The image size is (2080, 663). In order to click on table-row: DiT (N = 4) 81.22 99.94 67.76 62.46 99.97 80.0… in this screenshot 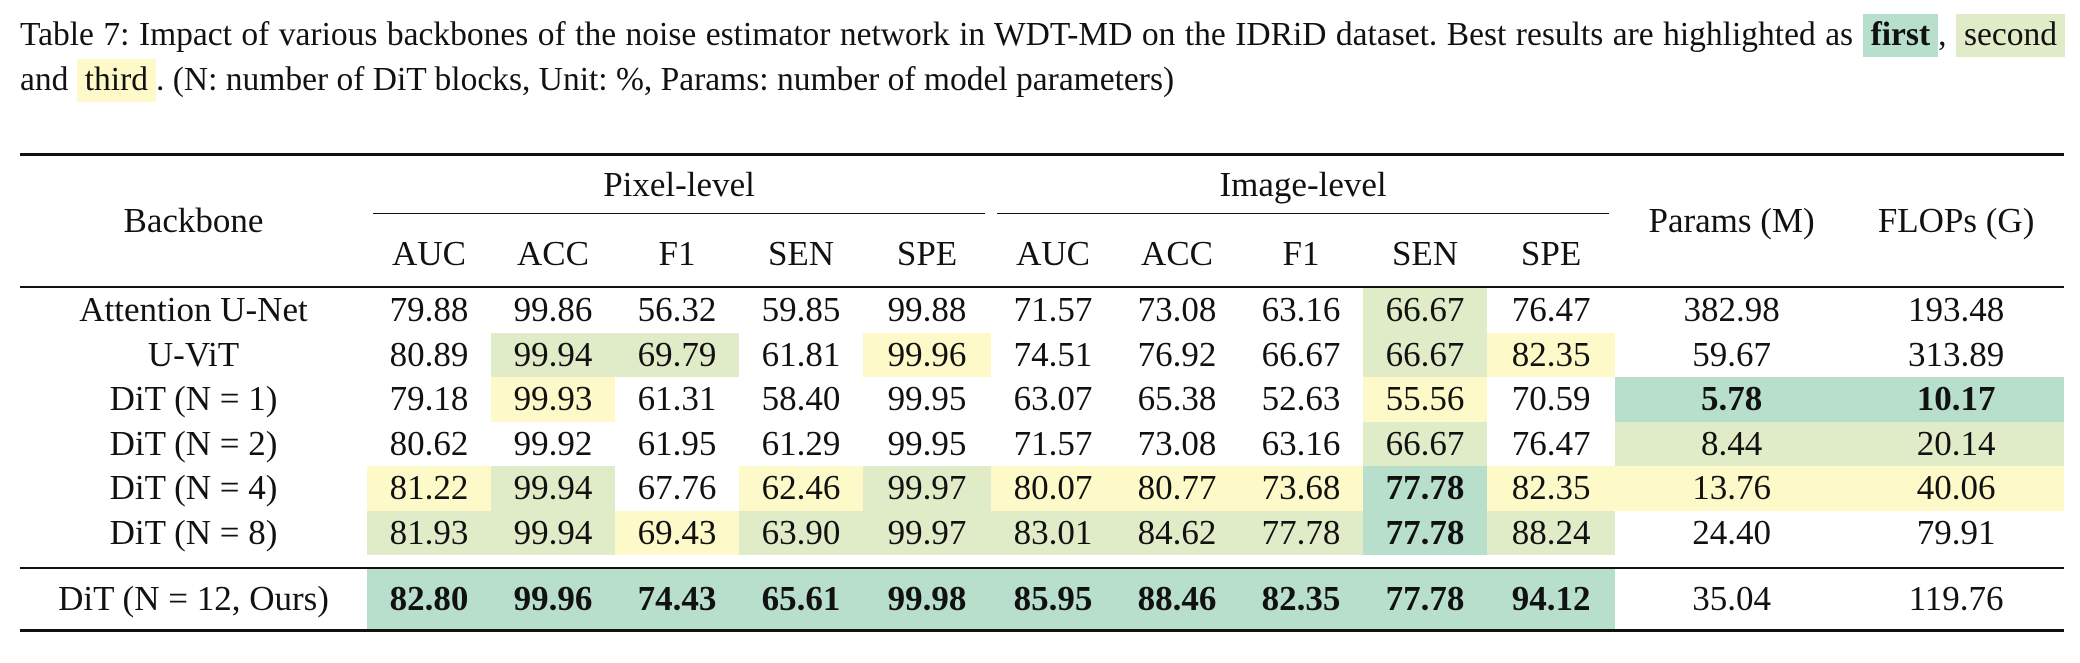, I will do `click(1042, 488)`.